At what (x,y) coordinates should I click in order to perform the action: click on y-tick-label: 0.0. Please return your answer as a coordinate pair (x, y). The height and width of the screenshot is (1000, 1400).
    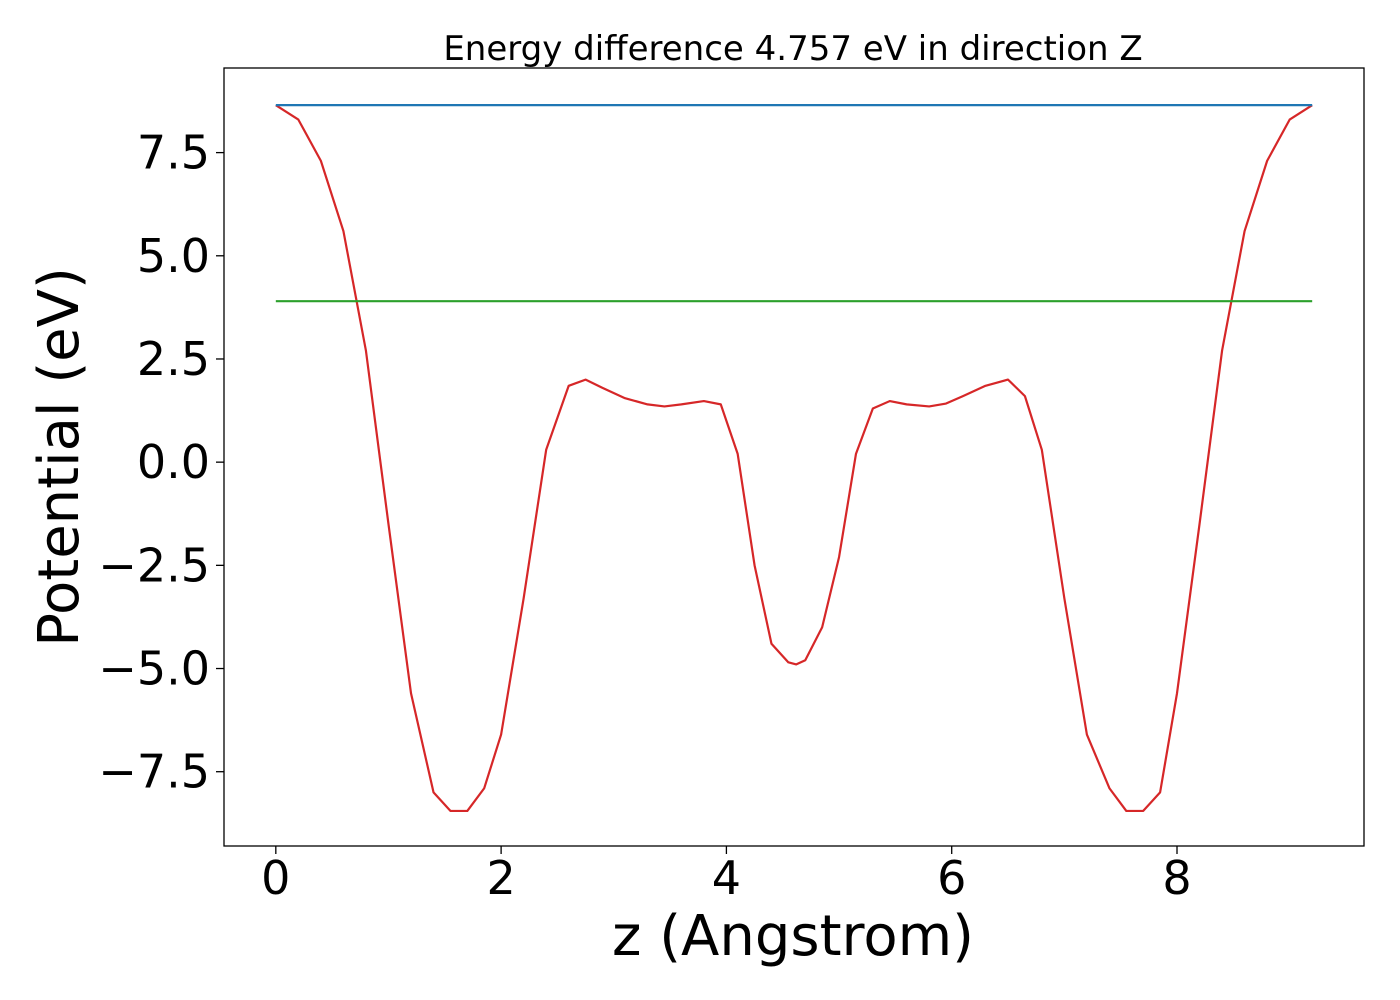
    Looking at the image, I should click on (173, 462).